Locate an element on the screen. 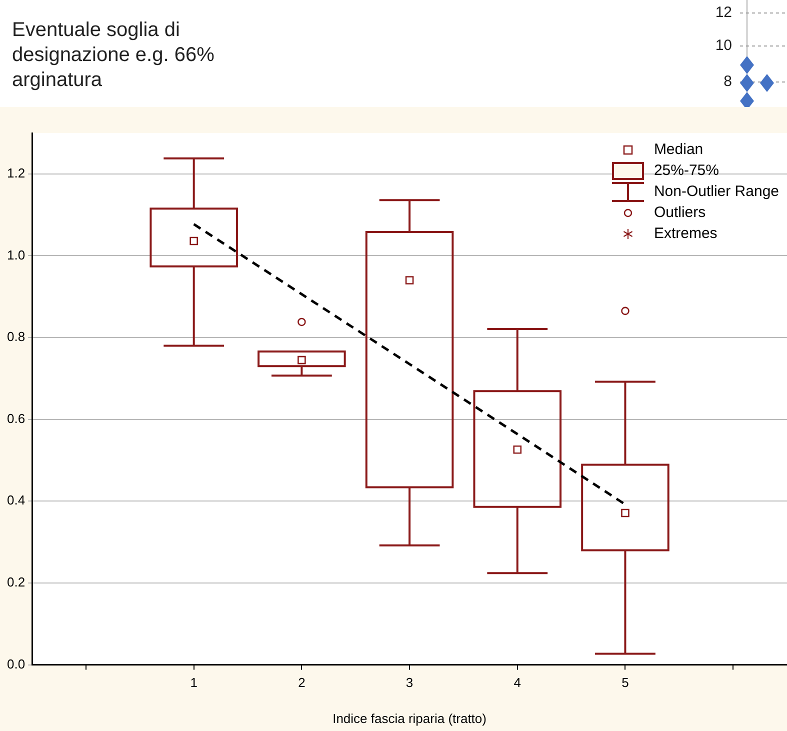 The image size is (787, 731). text: 8 is located at coordinates (728, 82).